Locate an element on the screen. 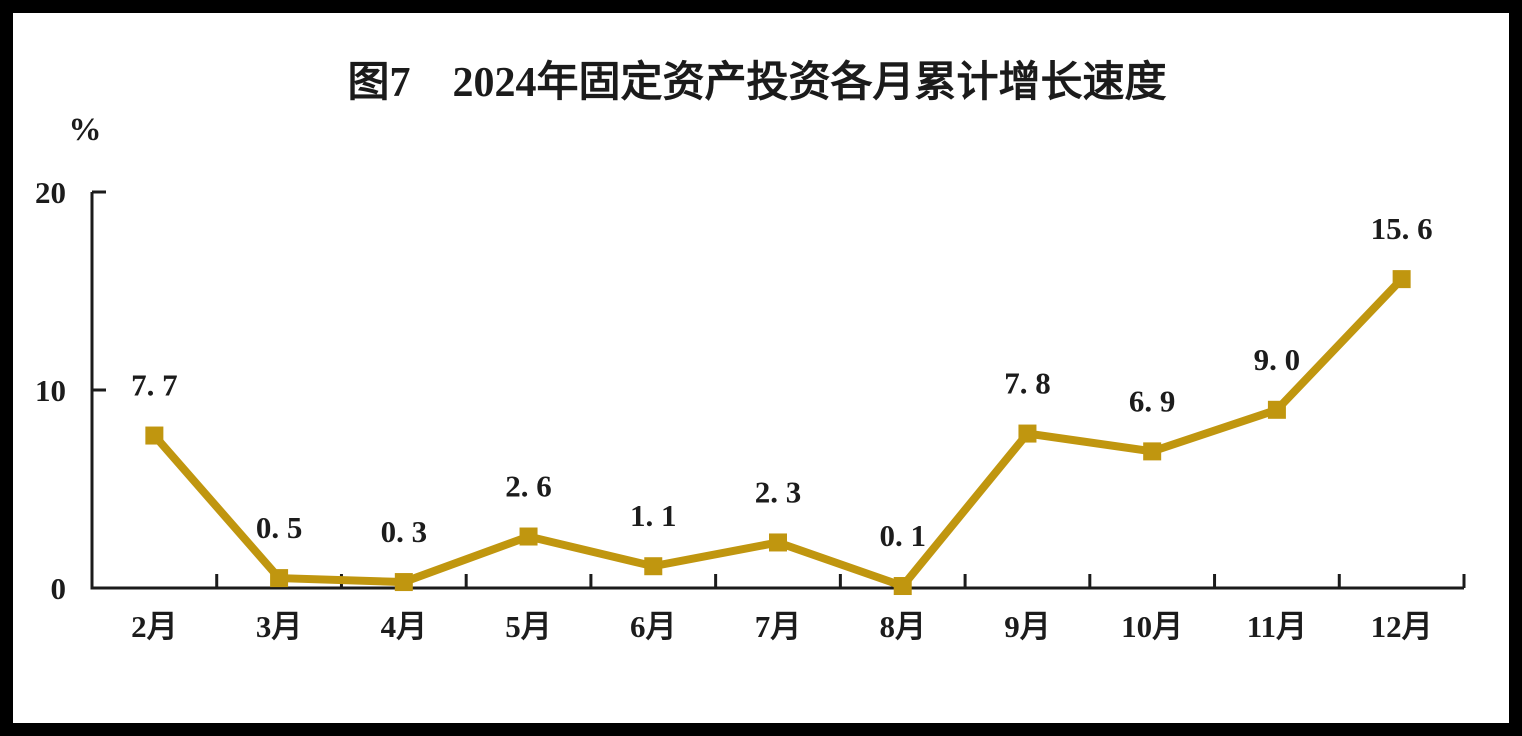 This screenshot has height=736, width=1522. x-axis-labels: 2月 3月 4月 5月 6月 7月 8月 9月 10月 11月 12月 is located at coordinates (782, 626).